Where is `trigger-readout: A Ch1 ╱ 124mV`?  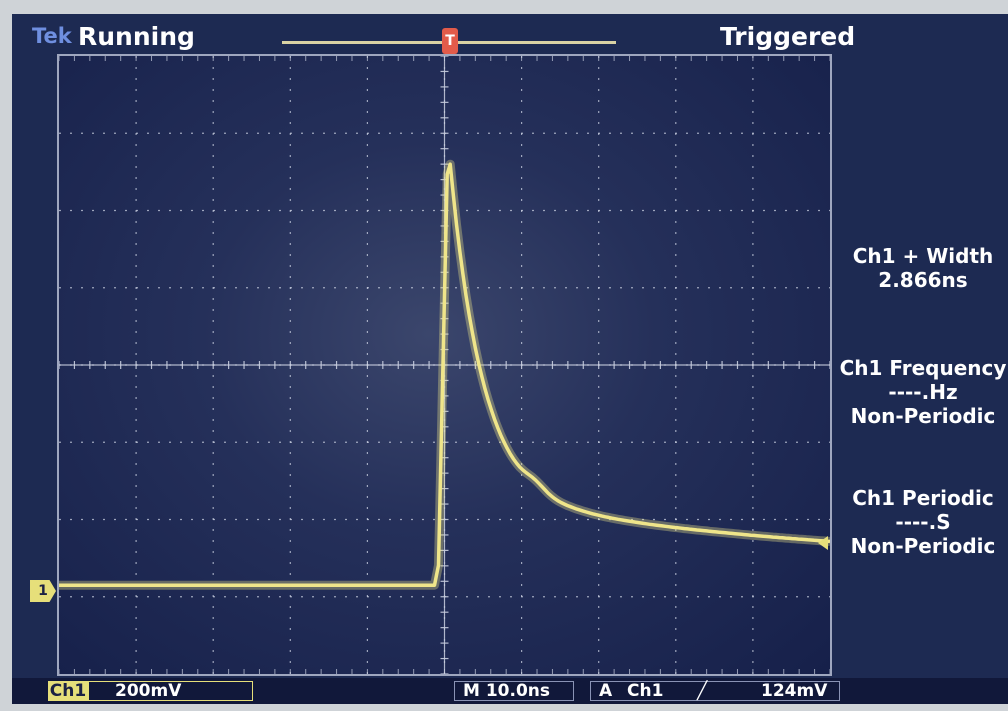 trigger-readout: A Ch1 ╱ 124mV is located at coordinates (715, 691).